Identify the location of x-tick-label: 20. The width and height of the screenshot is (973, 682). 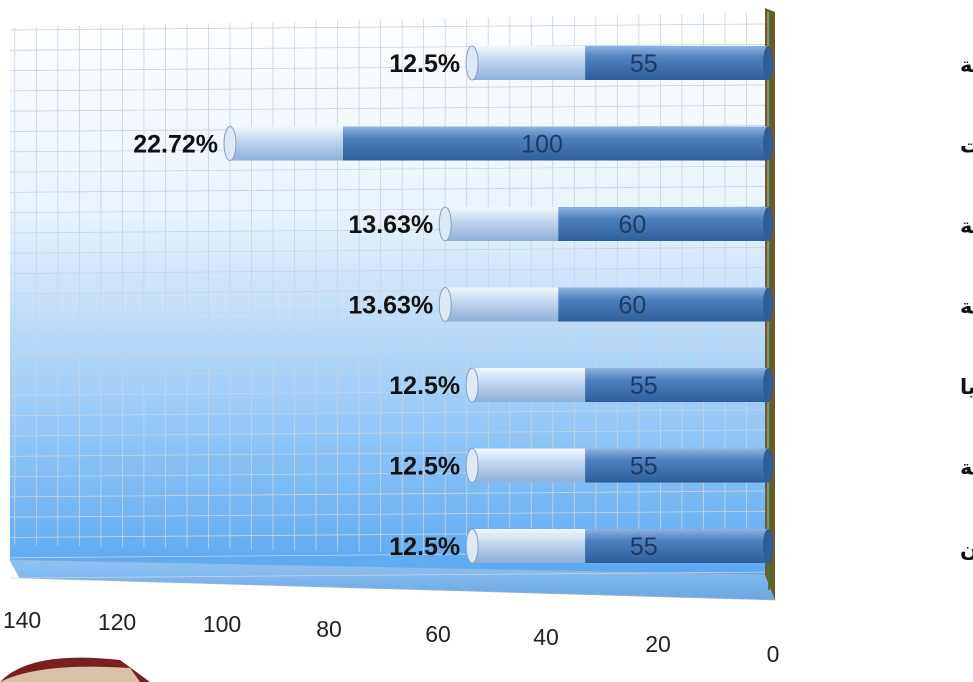
(658, 644).